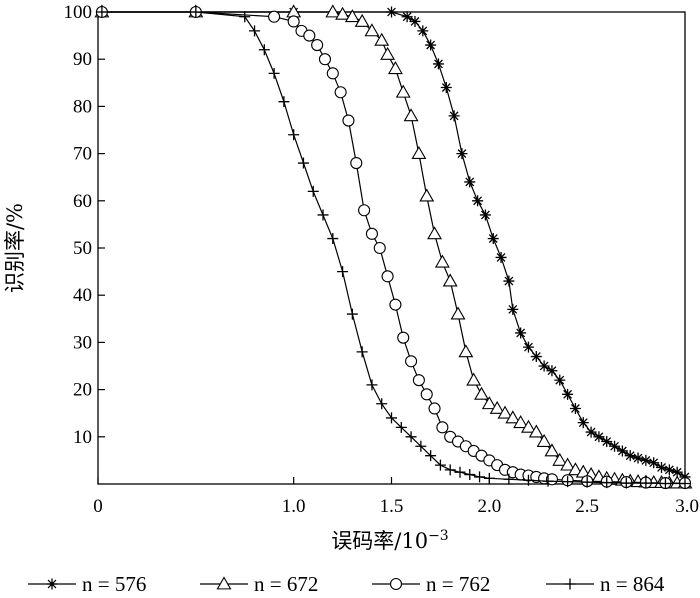 This screenshot has height=598, width=700. What do you see at coordinates (346, 584) in the screenshot?
I see `legend: n = 576 n = 672 n = 762 n = 864` at bounding box center [346, 584].